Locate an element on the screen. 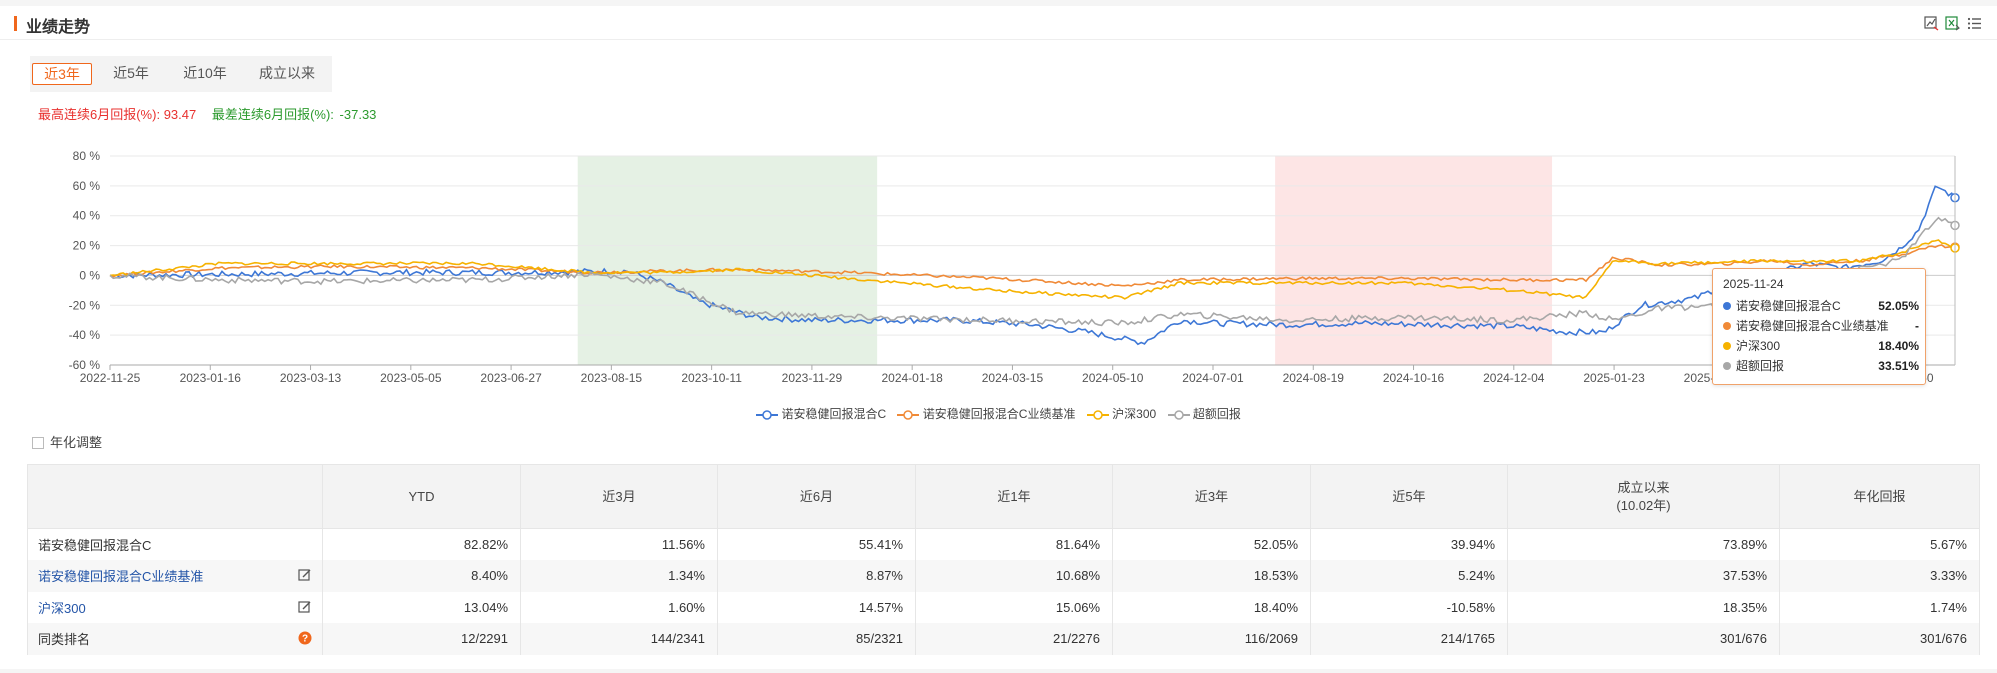  series-line is located at coordinates (1032, 269).